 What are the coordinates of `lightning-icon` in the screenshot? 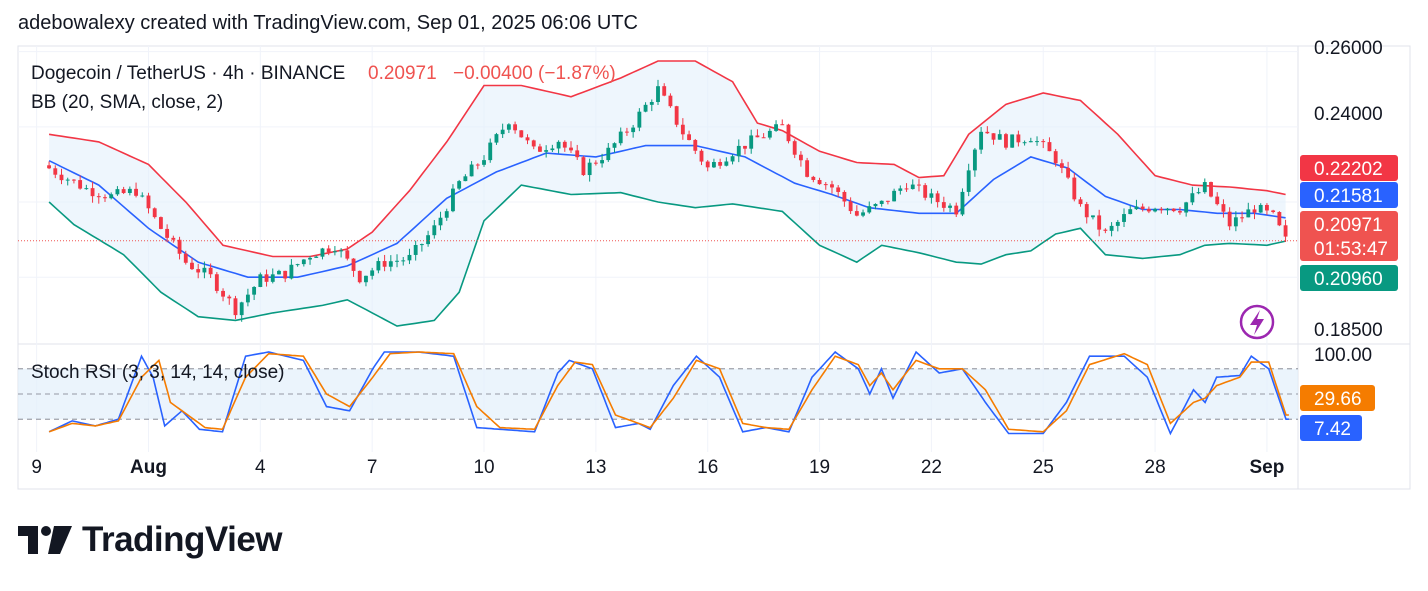 It's located at (1257, 322).